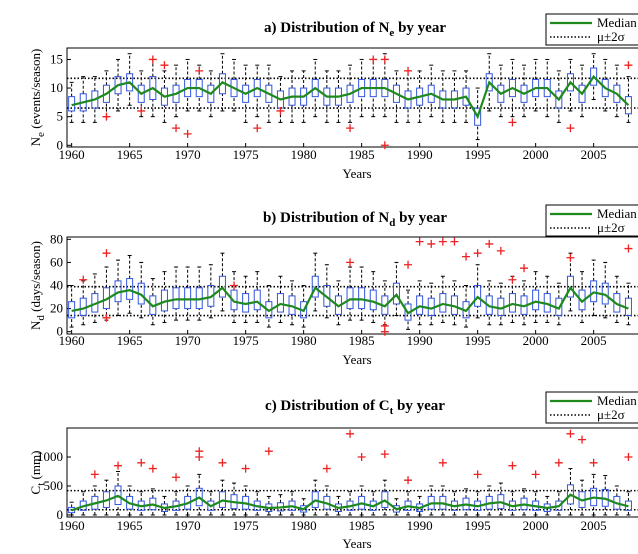 Image resolution: width=638 pixels, height=554 pixels. Describe the element at coordinates (246, 340) in the screenshot. I see `x-tick-label: 1975` at that location.